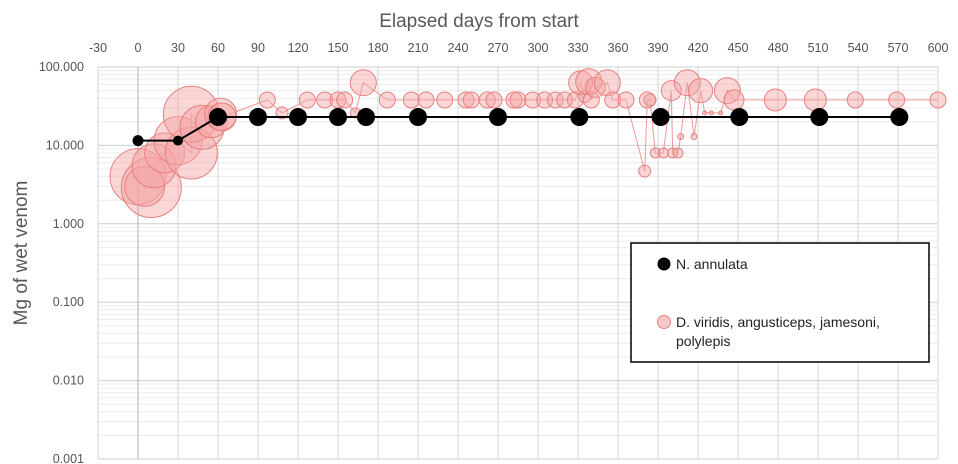 Image resolution: width=958 pixels, height=464 pixels. I want to click on x-tick-label: 540, so click(858, 48).